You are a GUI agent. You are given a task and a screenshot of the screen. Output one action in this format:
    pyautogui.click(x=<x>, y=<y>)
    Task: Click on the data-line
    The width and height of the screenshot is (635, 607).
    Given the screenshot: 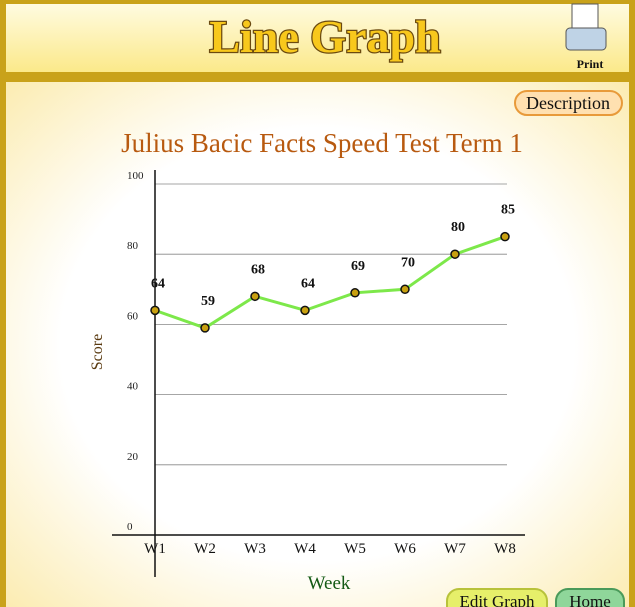 What is the action you would take?
    pyautogui.click(x=330, y=282)
    